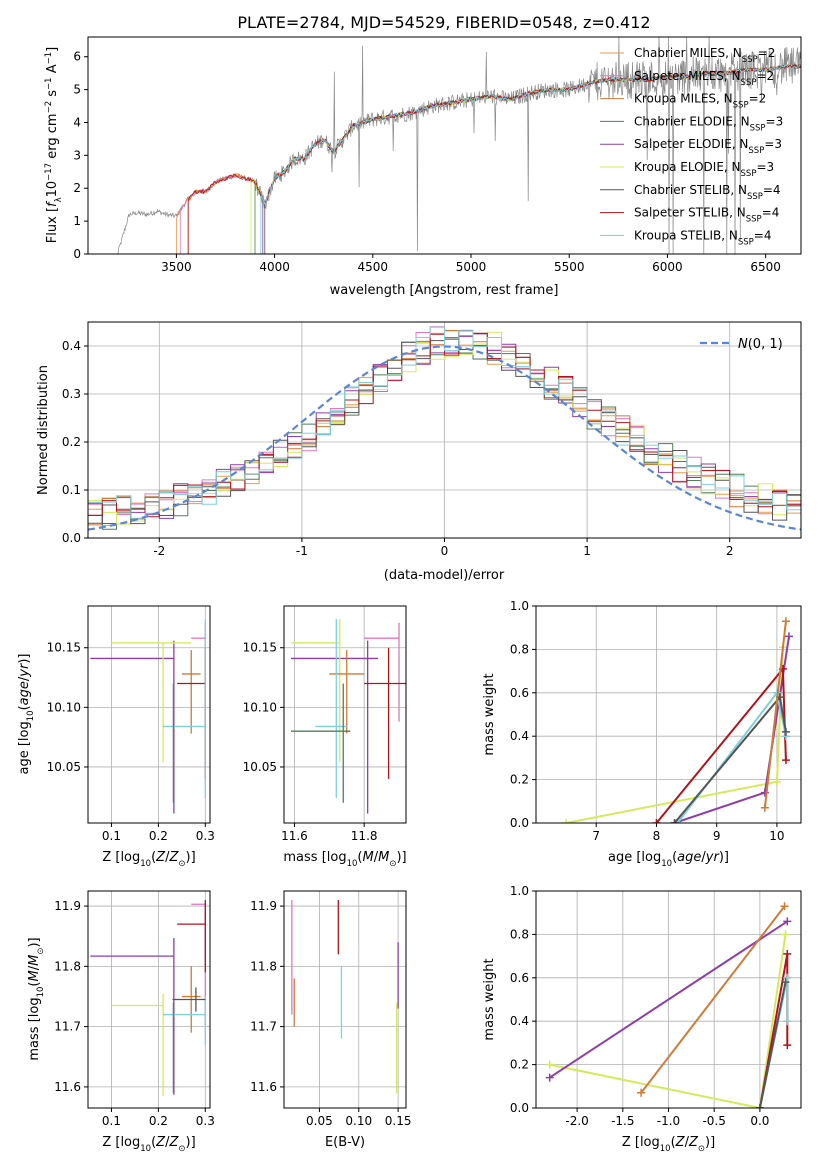 This screenshot has width=819, height=1170. What do you see at coordinates (687, 76) in the screenshot?
I see `label-part: Salpeter MILES, N` at bounding box center [687, 76].